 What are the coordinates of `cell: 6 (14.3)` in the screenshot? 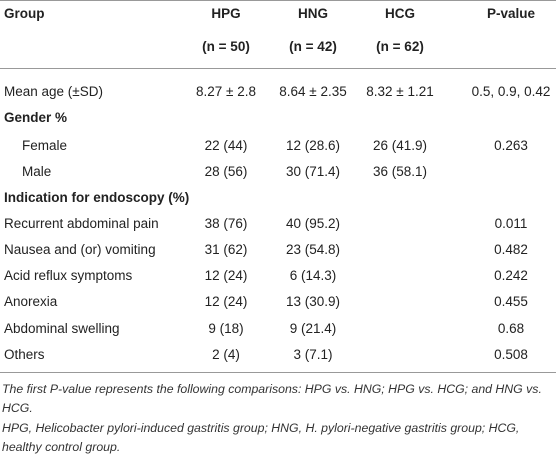 It's located at (313, 275).